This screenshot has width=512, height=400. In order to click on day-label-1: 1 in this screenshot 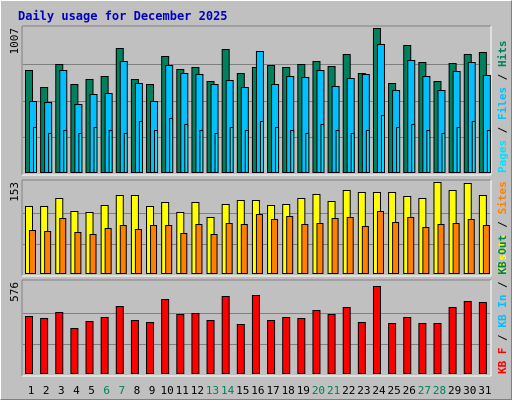, I will do `click(31, 390)`.